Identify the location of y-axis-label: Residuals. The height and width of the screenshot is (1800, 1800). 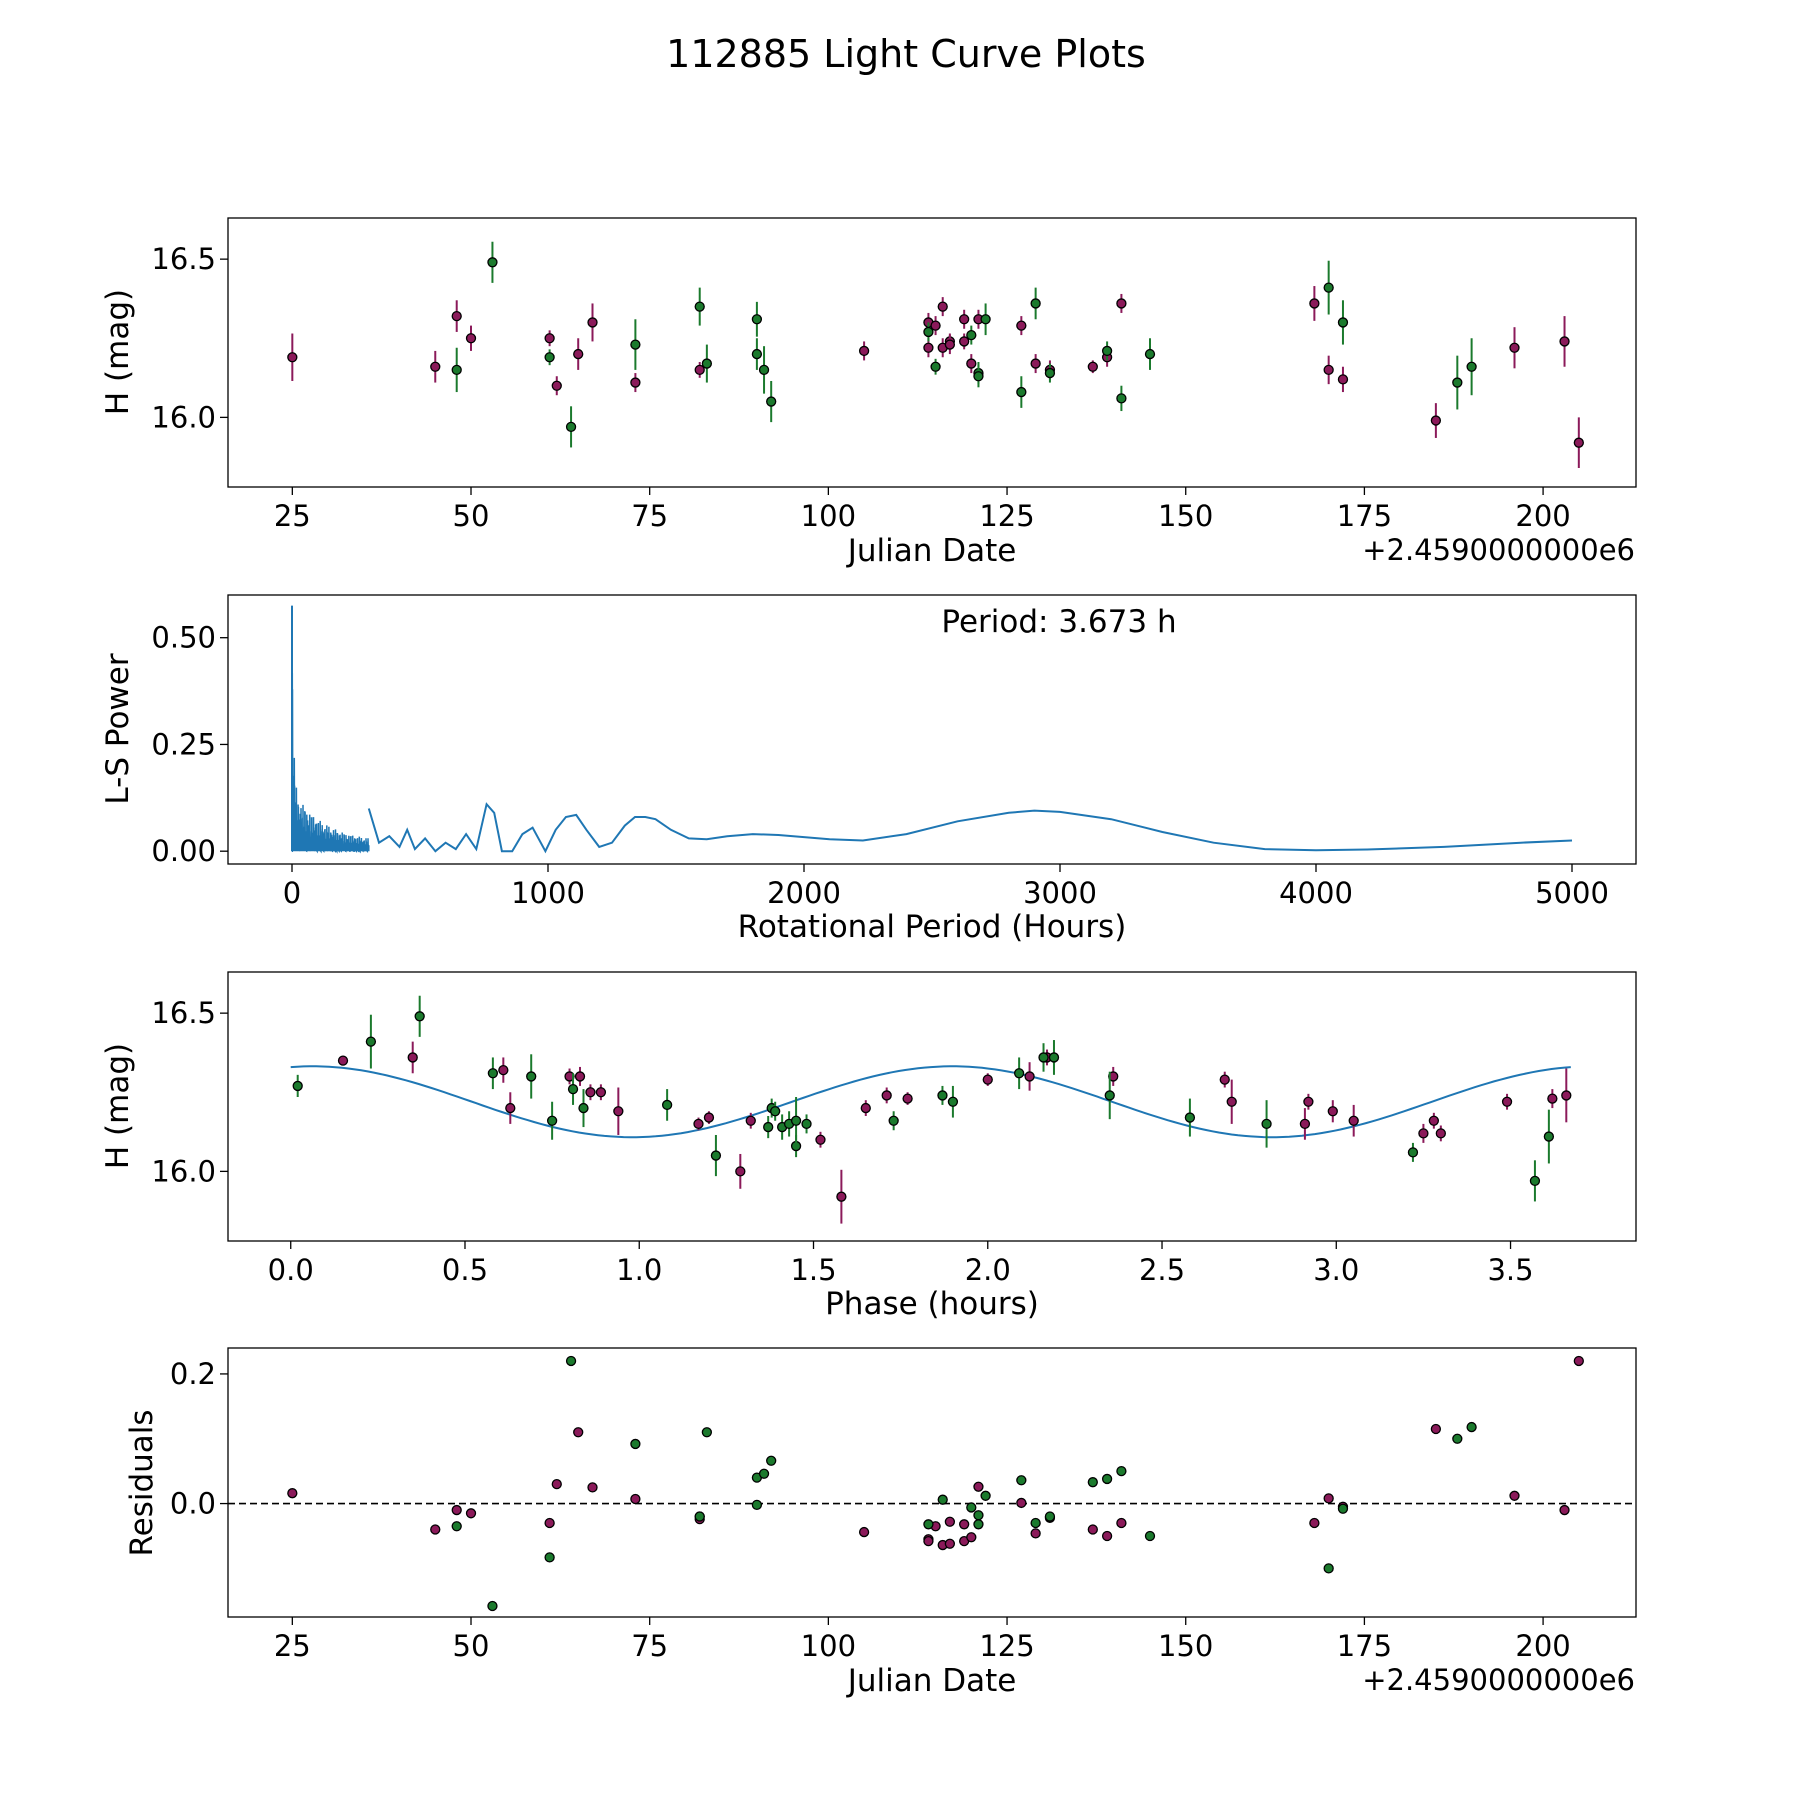
(142, 1482).